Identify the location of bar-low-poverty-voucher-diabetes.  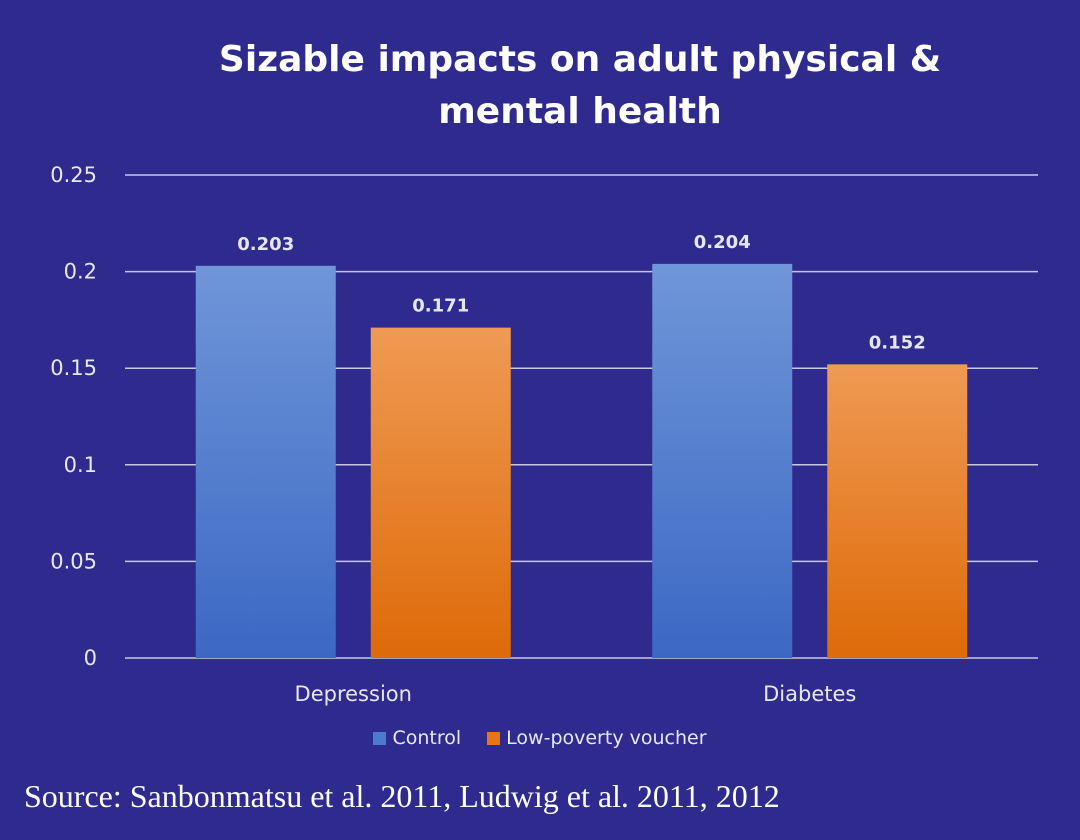
(897, 511).